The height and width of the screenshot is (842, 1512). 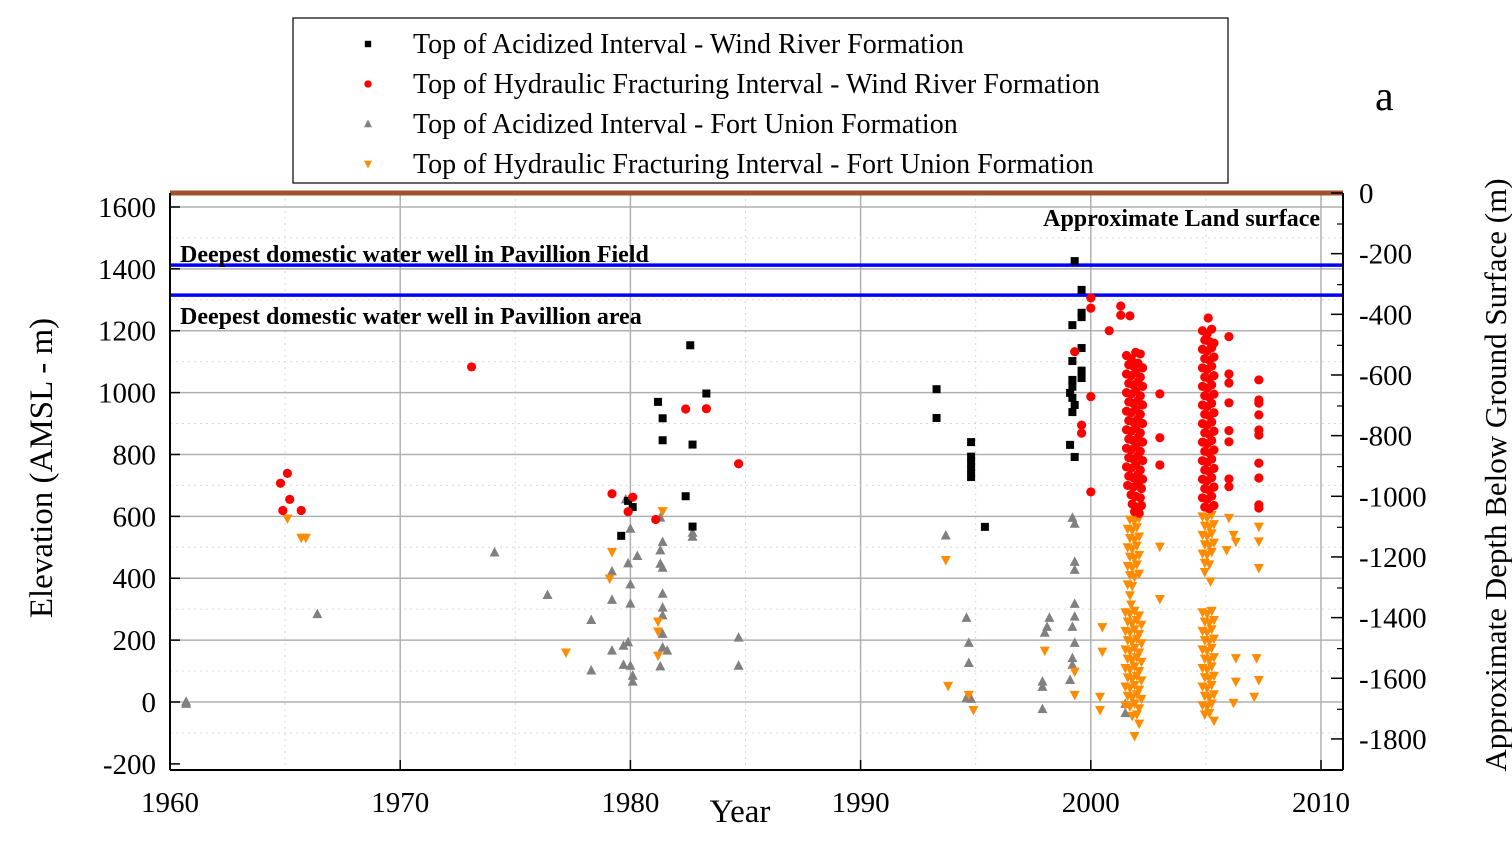 What do you see at coordinates (127, 332) in the screenshot?
I see `y-tick-label: 1200` at bounding box center [127, 332].